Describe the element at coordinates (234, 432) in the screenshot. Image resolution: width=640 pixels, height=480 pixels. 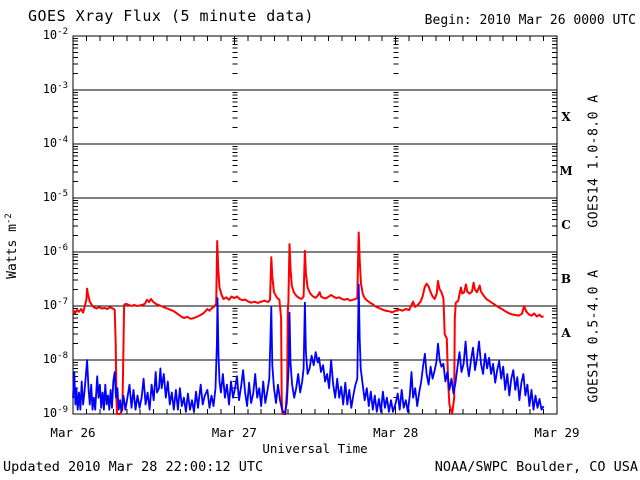
I see `x-tick-label: Mar 27` at that location.